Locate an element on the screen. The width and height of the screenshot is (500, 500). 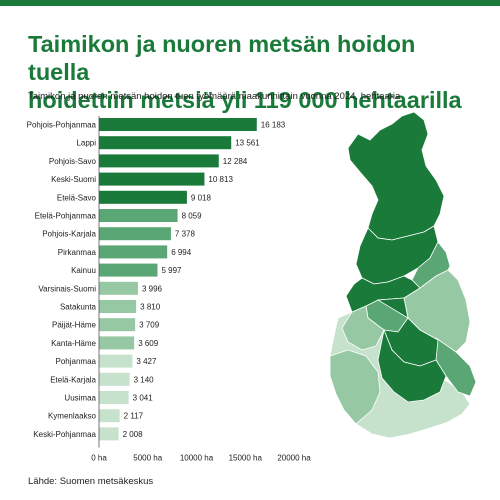
category-label: Pohjanmaa is located at coordinates (76, 361).